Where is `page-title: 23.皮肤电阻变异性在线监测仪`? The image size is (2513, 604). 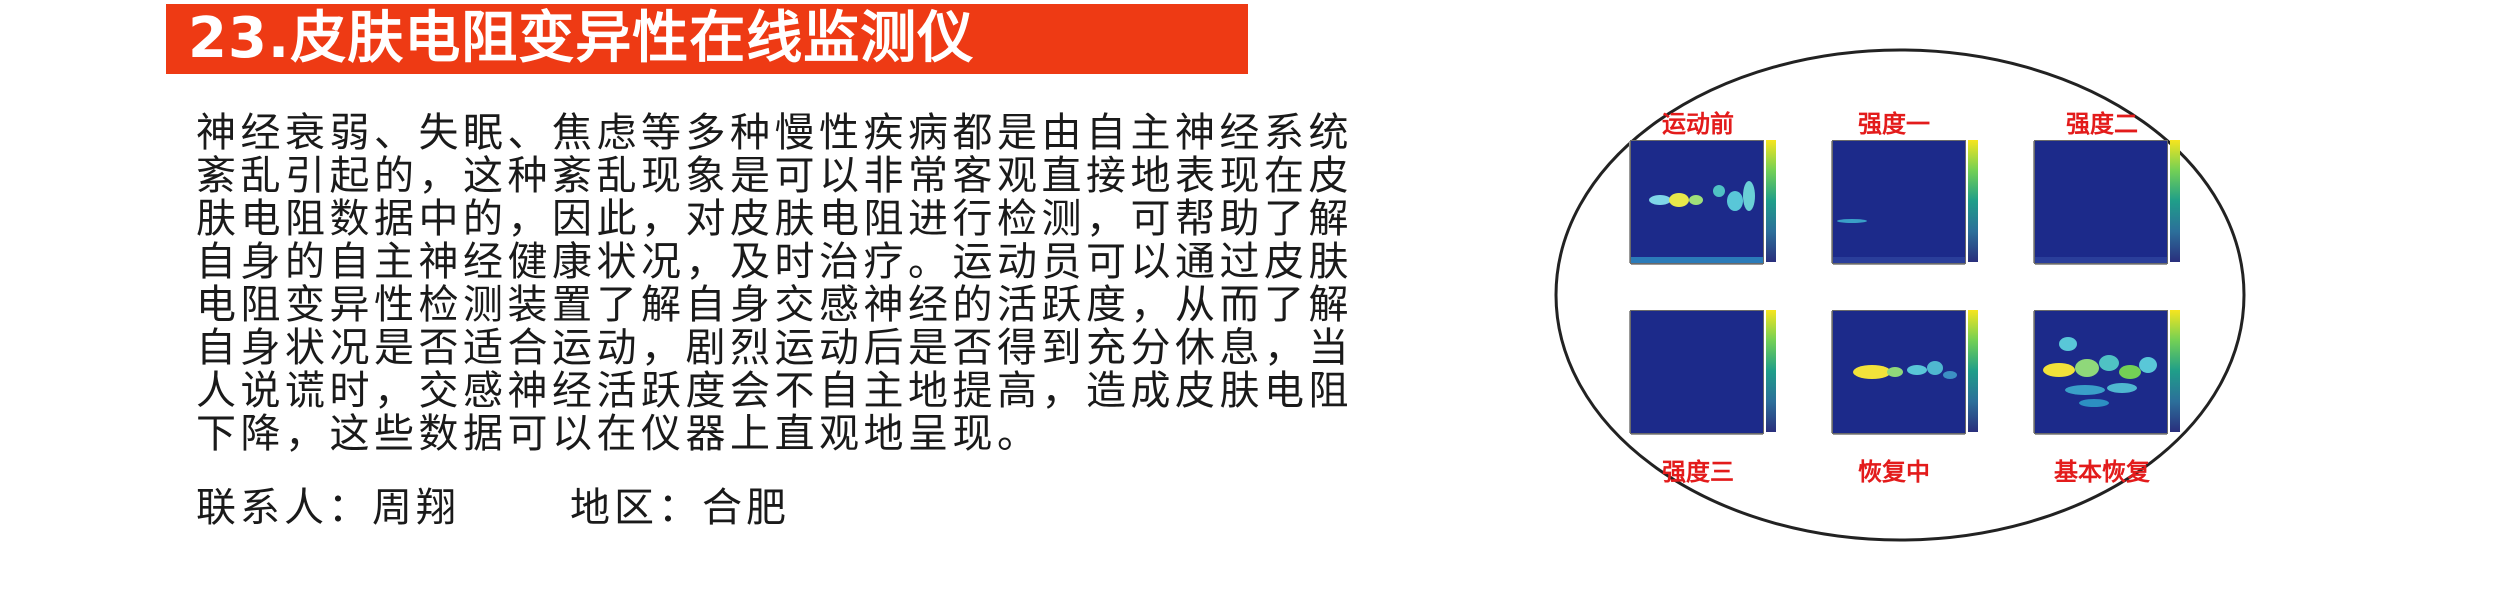 page-title: 23.皮肤电阻变异性在线监测仪 is located at coordinates (581, 38).